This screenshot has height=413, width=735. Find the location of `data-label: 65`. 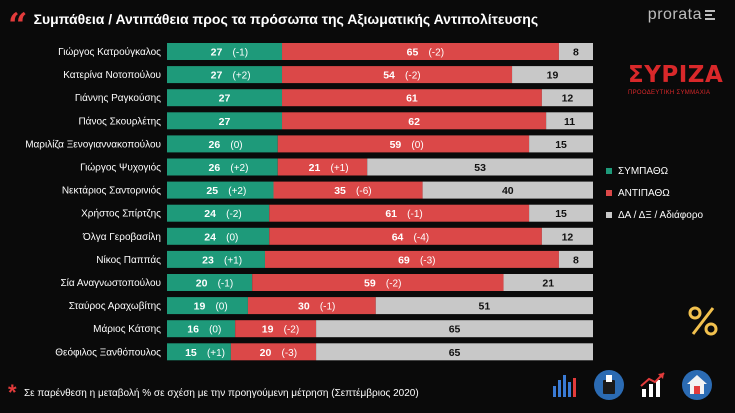

data-label: 65 is located at coordinates (413, 53).